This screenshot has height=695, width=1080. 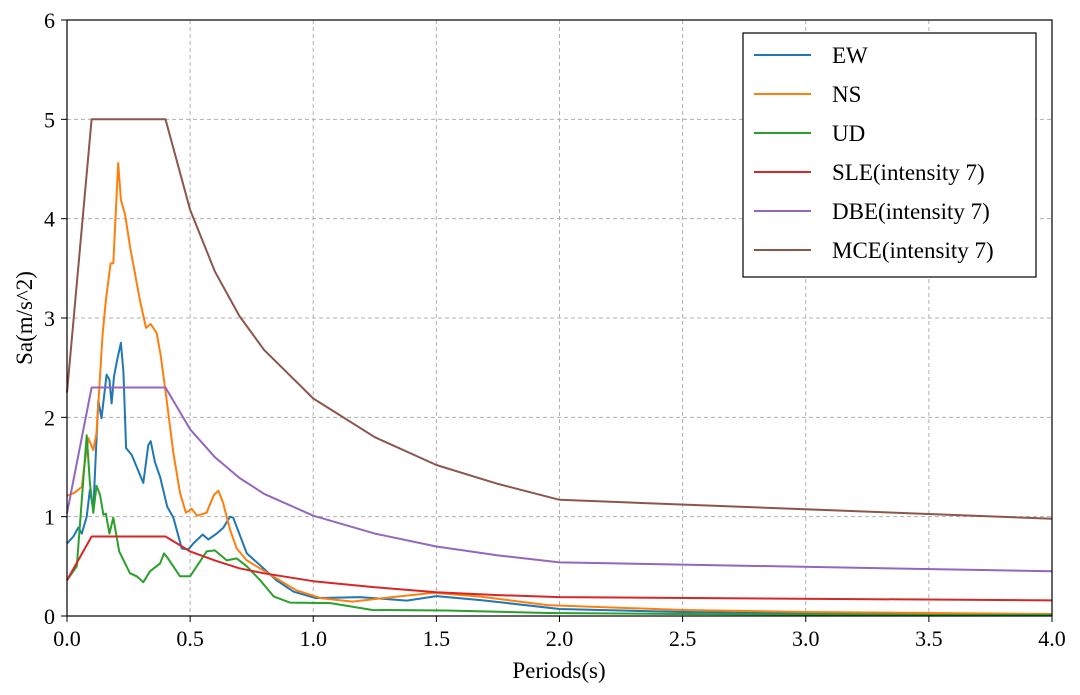 I want to click on x-tick-label: 1.0, so click(x=314, y=638).